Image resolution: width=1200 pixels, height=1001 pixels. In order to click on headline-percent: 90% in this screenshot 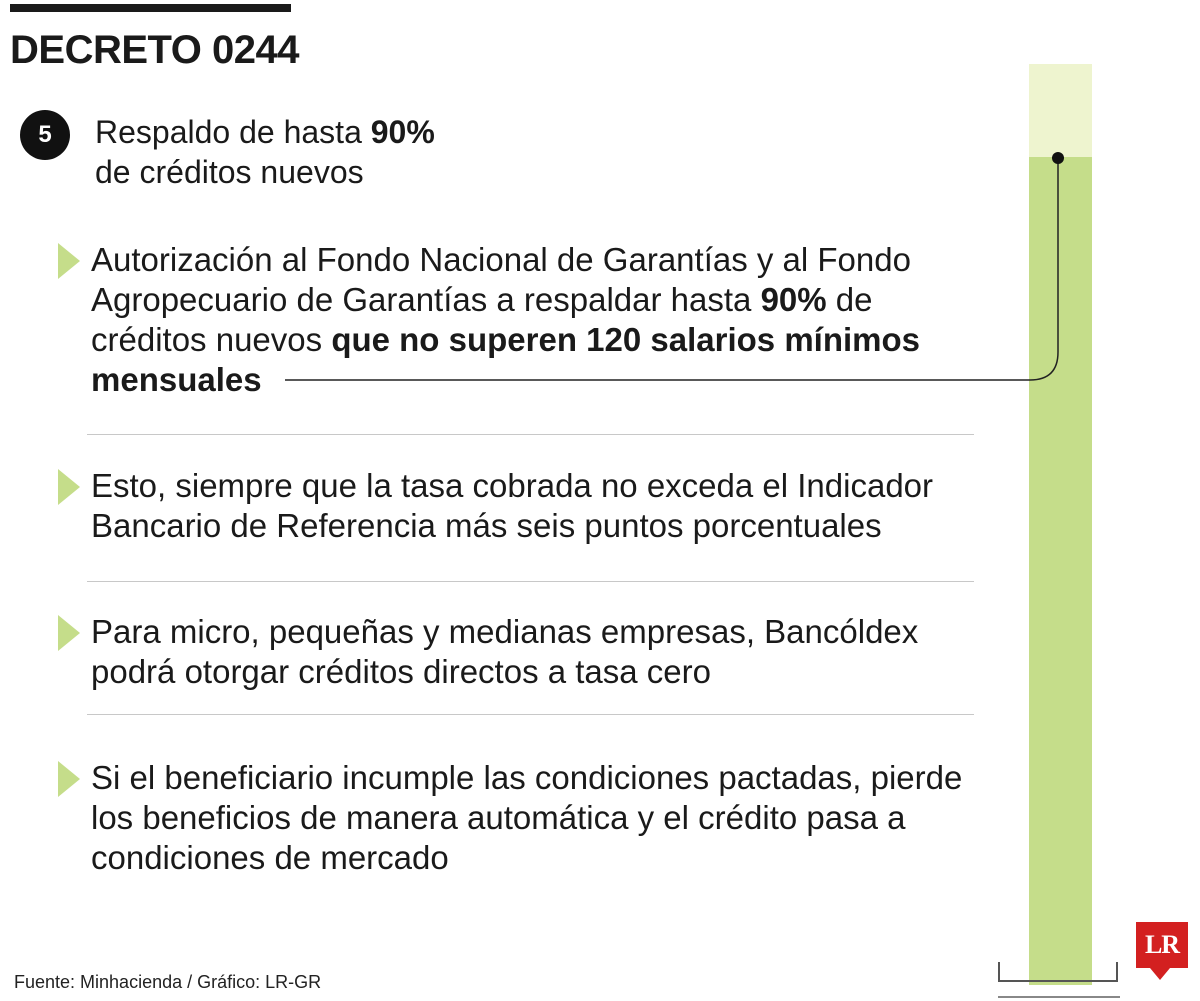, I will do `click(402, 132)`.